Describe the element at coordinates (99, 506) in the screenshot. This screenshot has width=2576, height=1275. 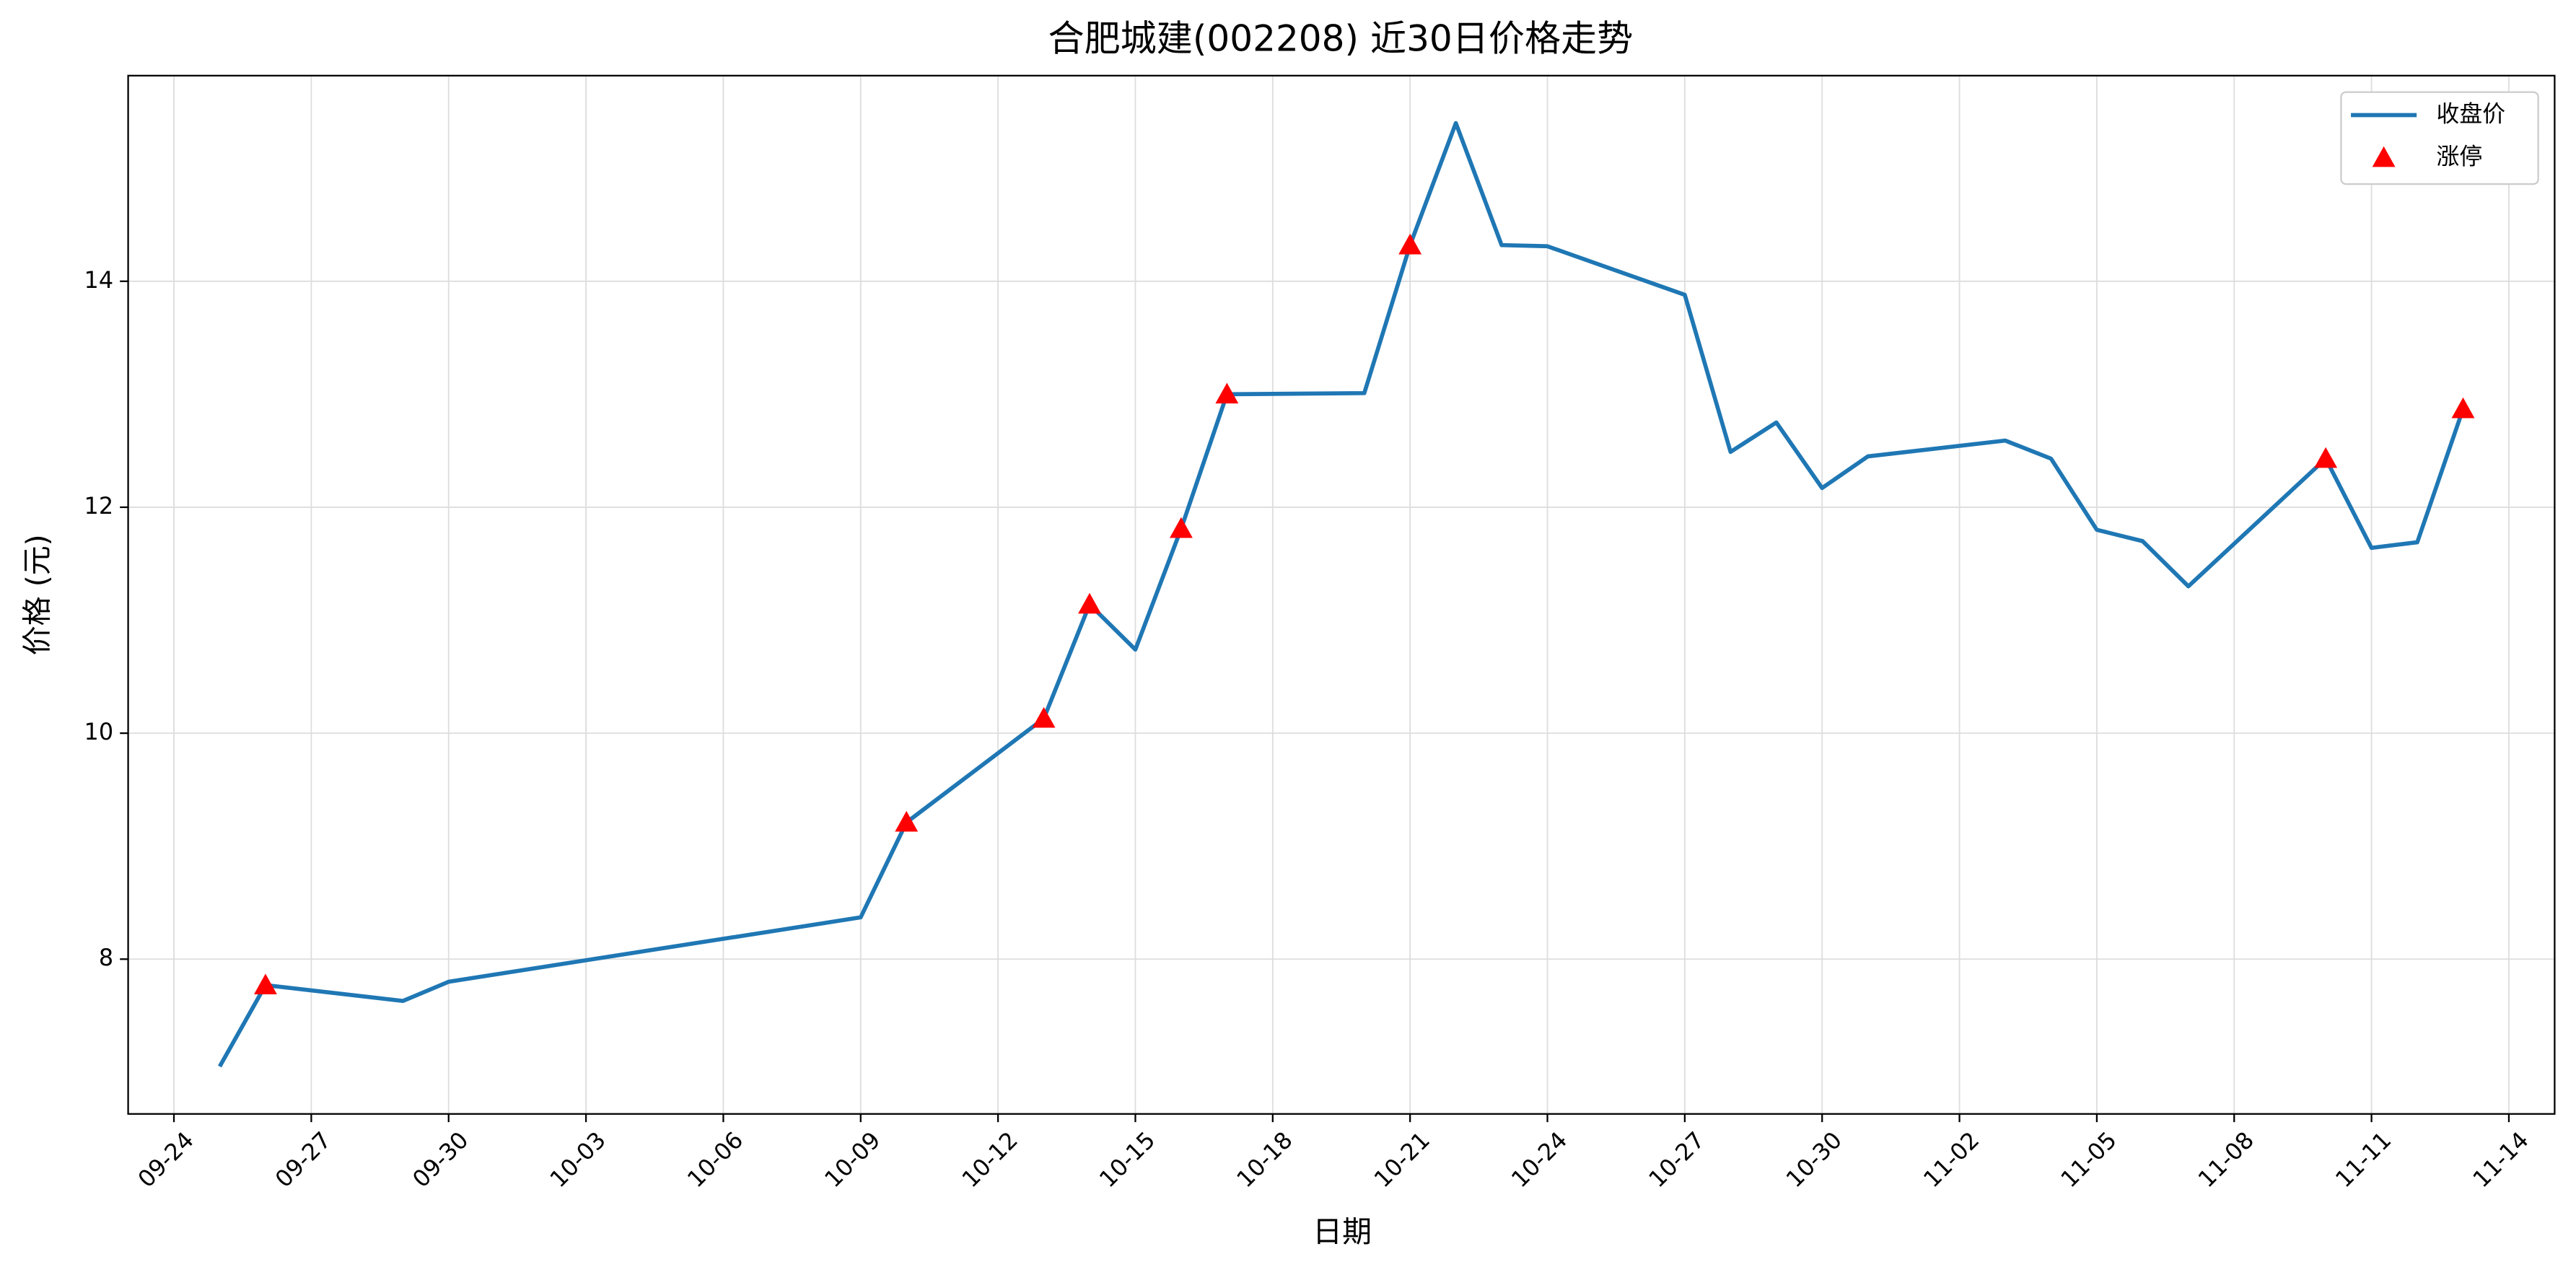
I see `y-tick-label: 12` at that location.